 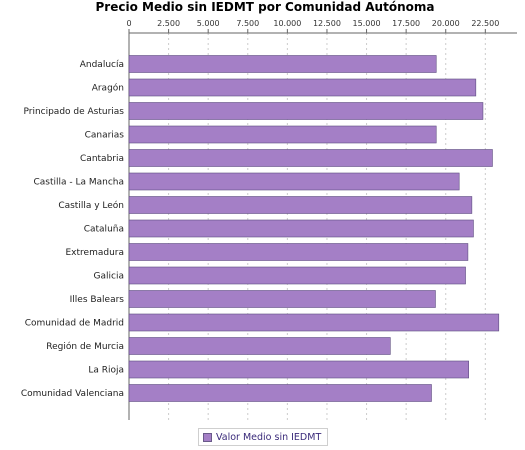 I want to click on x-tick-label-0: 0, so click(x=128, y=23).